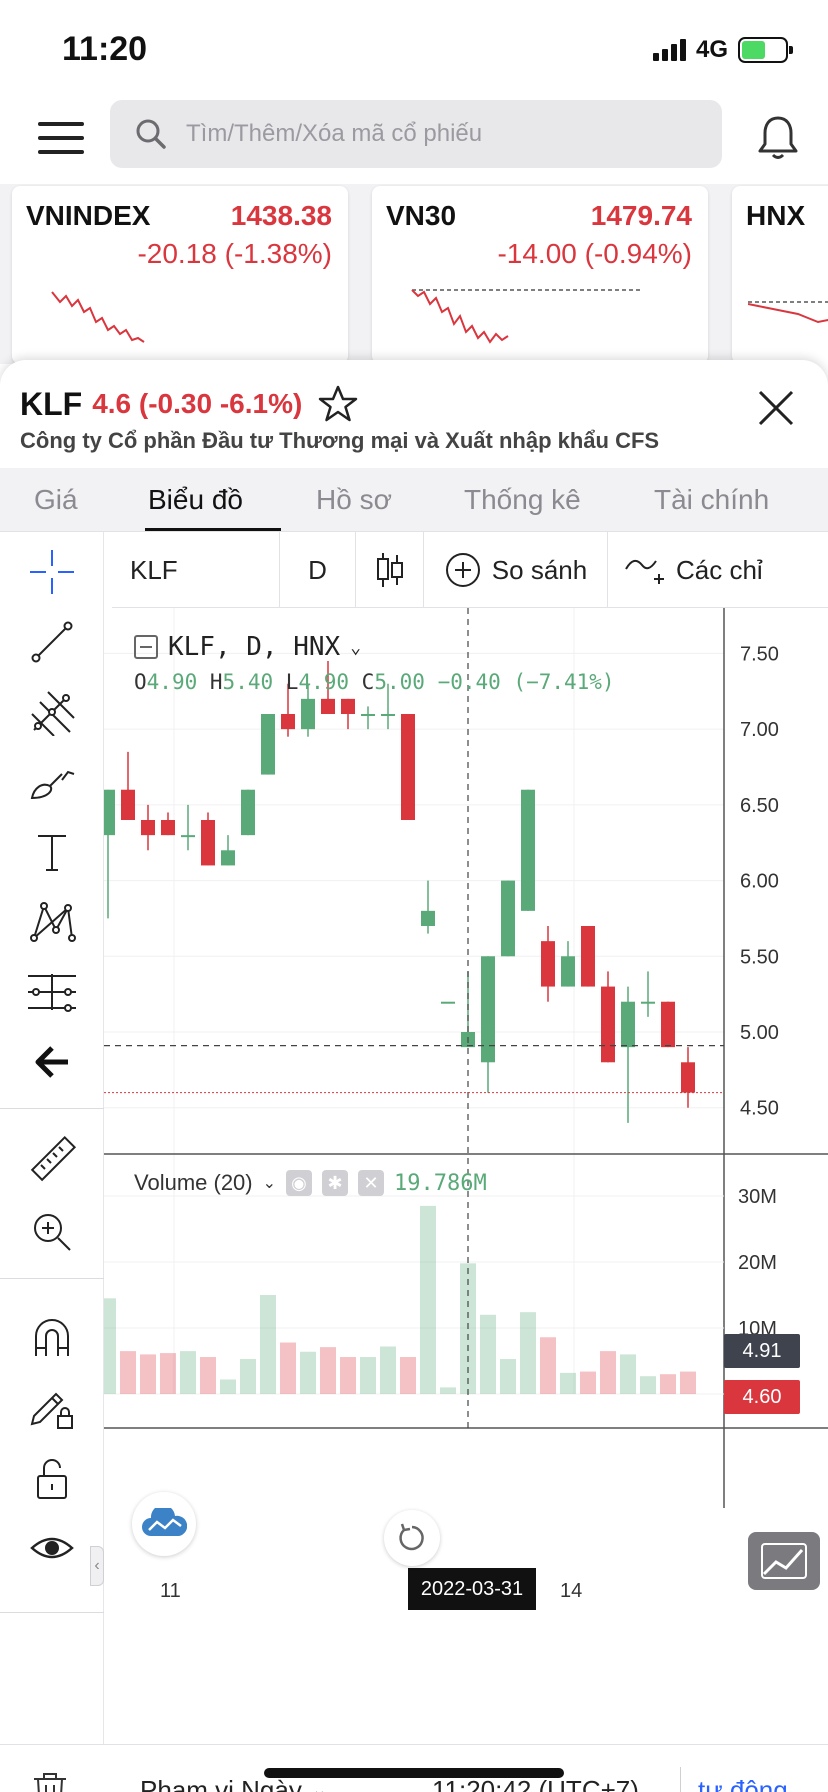 The width and height of the screenshot is (828, 1792). Describe the element at coordinates (197, 403) in the screenshot. I see `stock-price-change: 4.6 (-0.30 -6.1%)` at that location.